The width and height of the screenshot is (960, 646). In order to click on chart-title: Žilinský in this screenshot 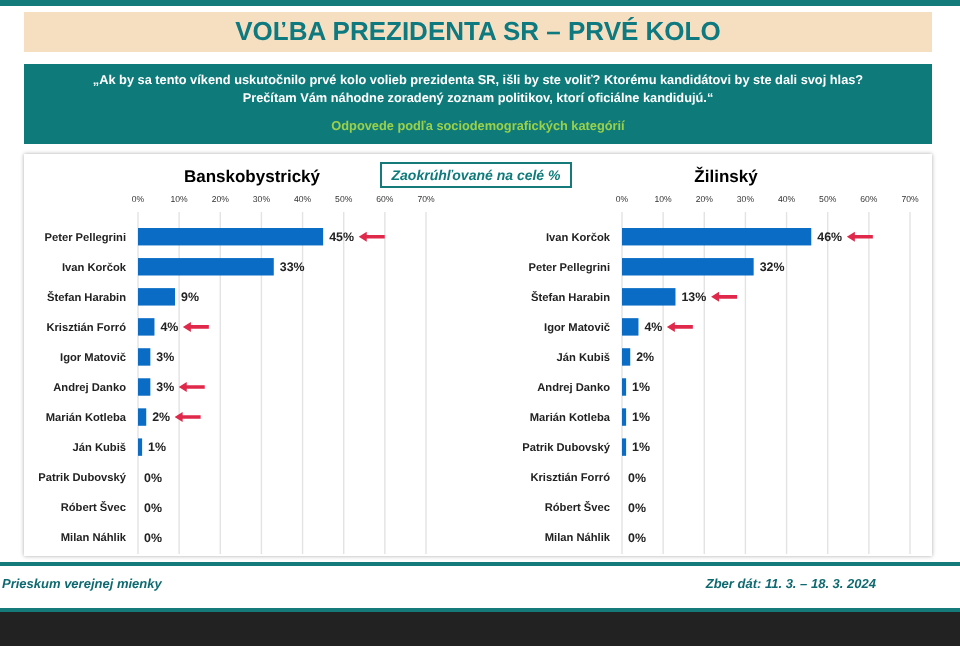, I will do `click(726, 176)`.